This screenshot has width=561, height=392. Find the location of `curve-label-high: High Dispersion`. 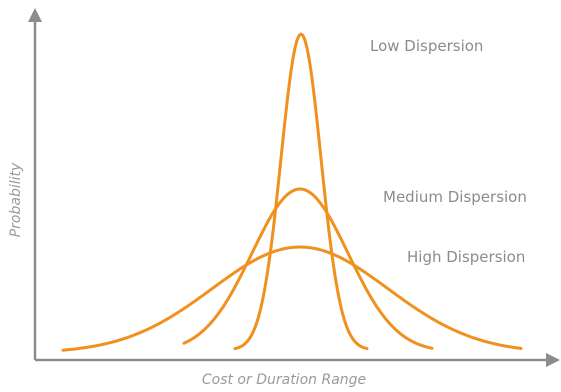

curve-label-high: High Dispersion is located at coordinates (466, 257).